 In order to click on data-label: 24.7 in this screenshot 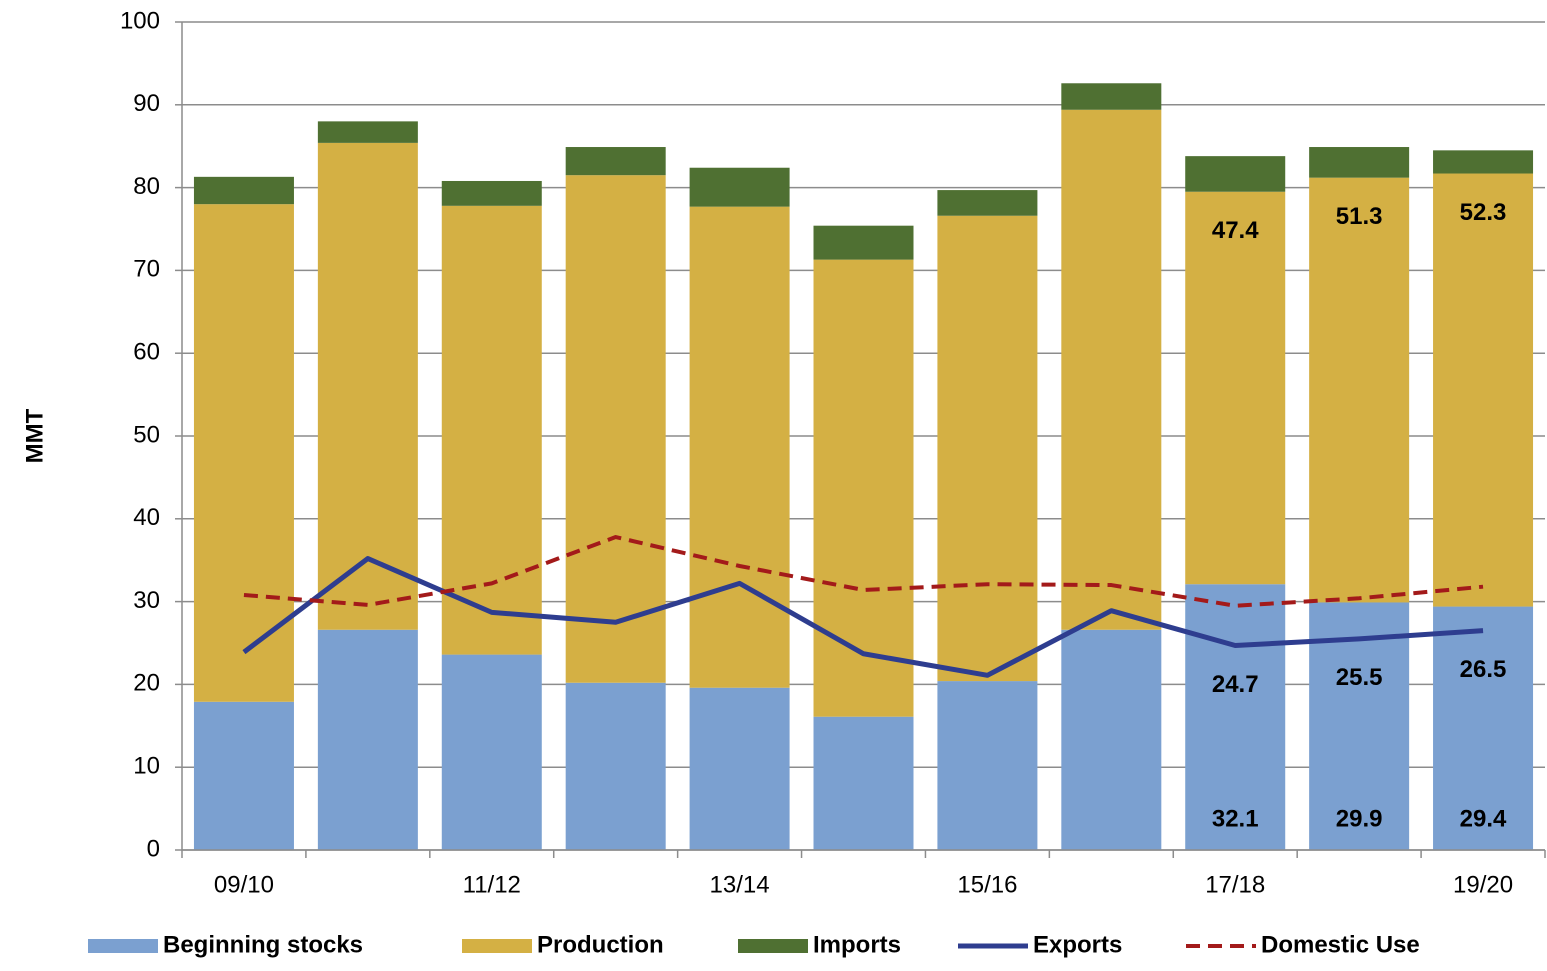, I will do `click(1235, 684)`.